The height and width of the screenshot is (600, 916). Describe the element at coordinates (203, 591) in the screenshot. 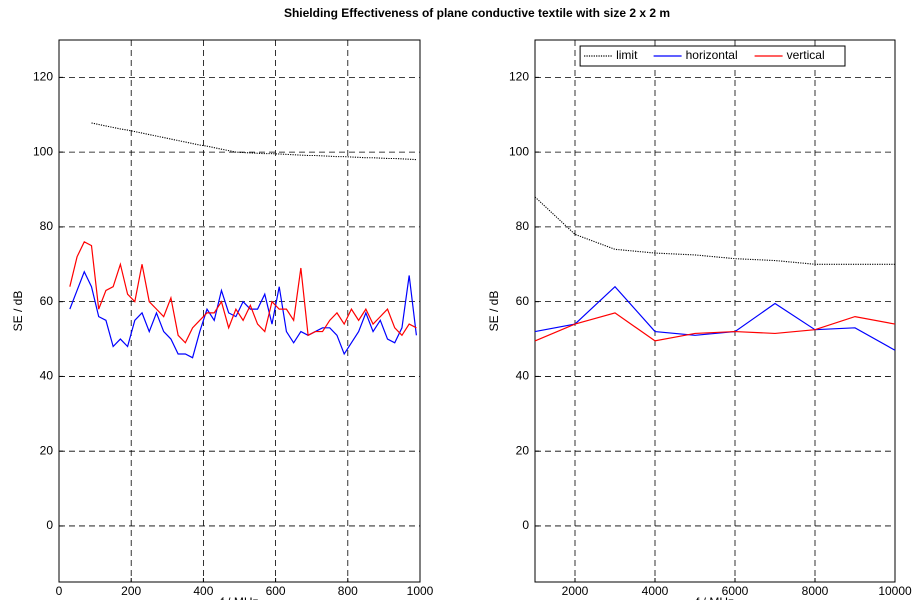

I see `x-tick-label: 400` at that location.